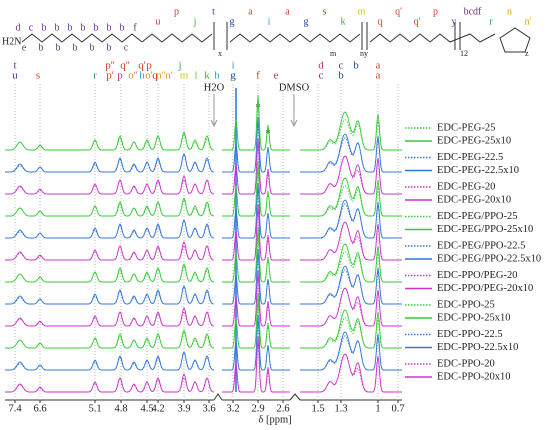 The height and width of the screenshot is (430, 550). Describe the element at coordinates (232, 66) in the screenshot. I see `peak-label: i` at that location.